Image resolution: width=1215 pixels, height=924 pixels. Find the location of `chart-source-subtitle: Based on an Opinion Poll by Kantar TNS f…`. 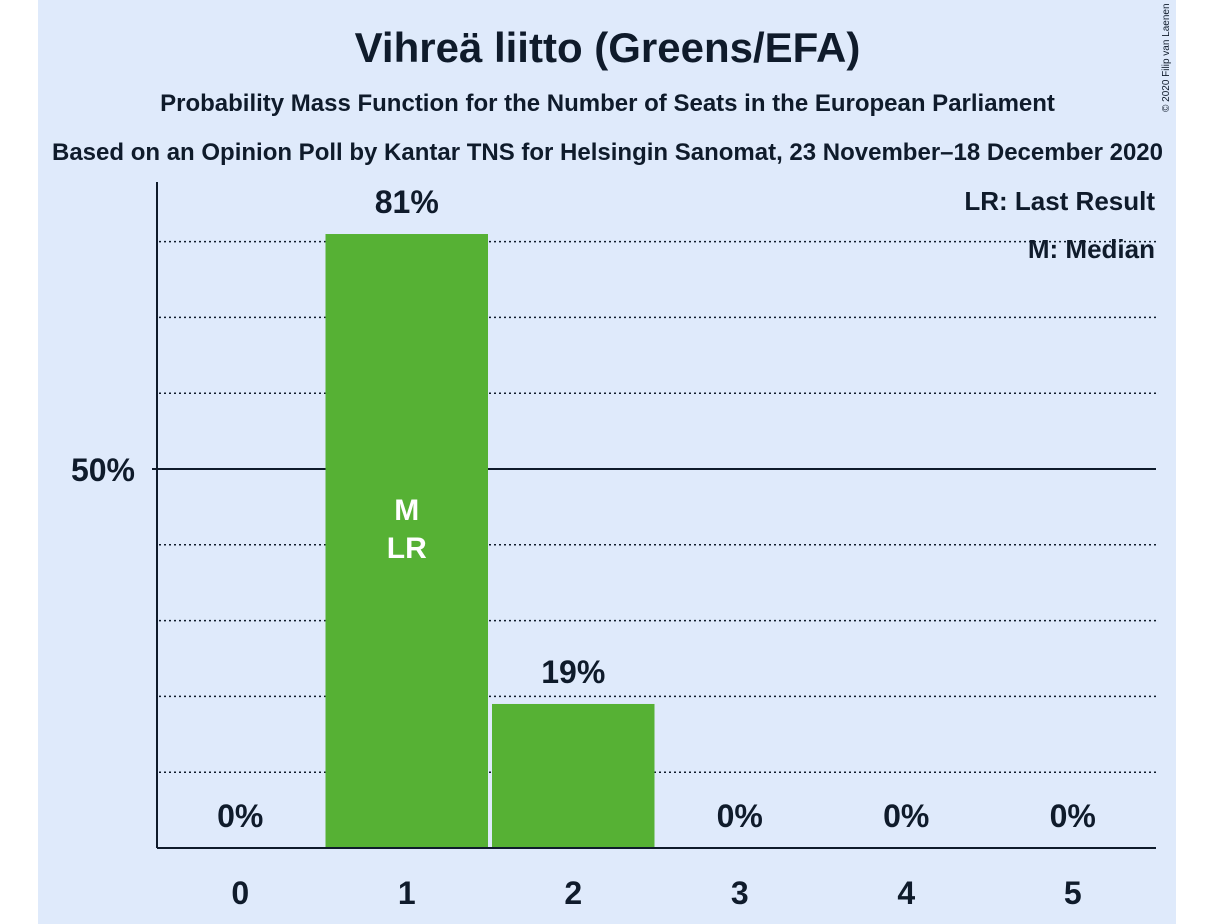

chart-source-subtitle: Based on an Opinion Poll by Kantar TNS f… is located at coordinates (607, 152).